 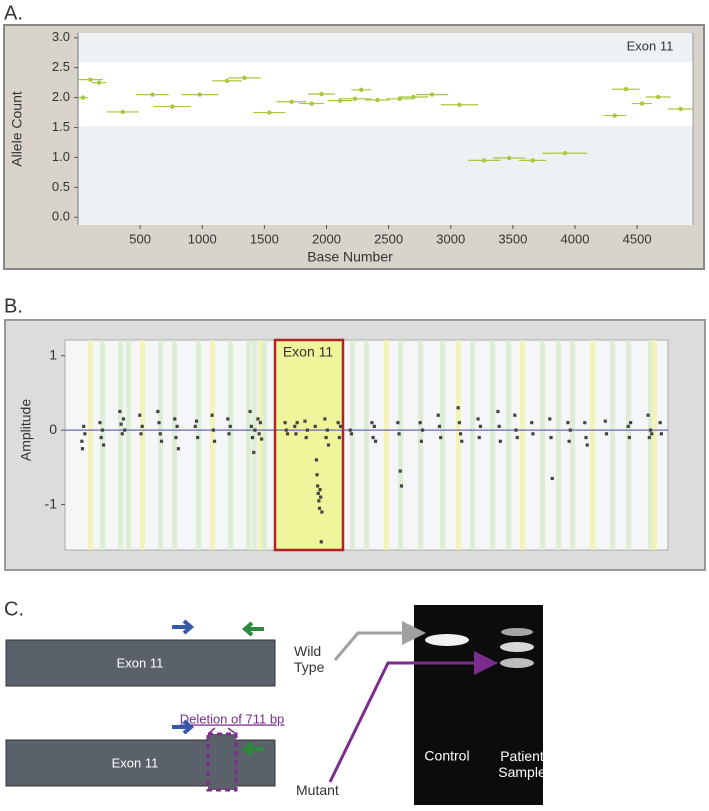 I want to click on y-tick-label: 2.5, so click(x=61, y=66).